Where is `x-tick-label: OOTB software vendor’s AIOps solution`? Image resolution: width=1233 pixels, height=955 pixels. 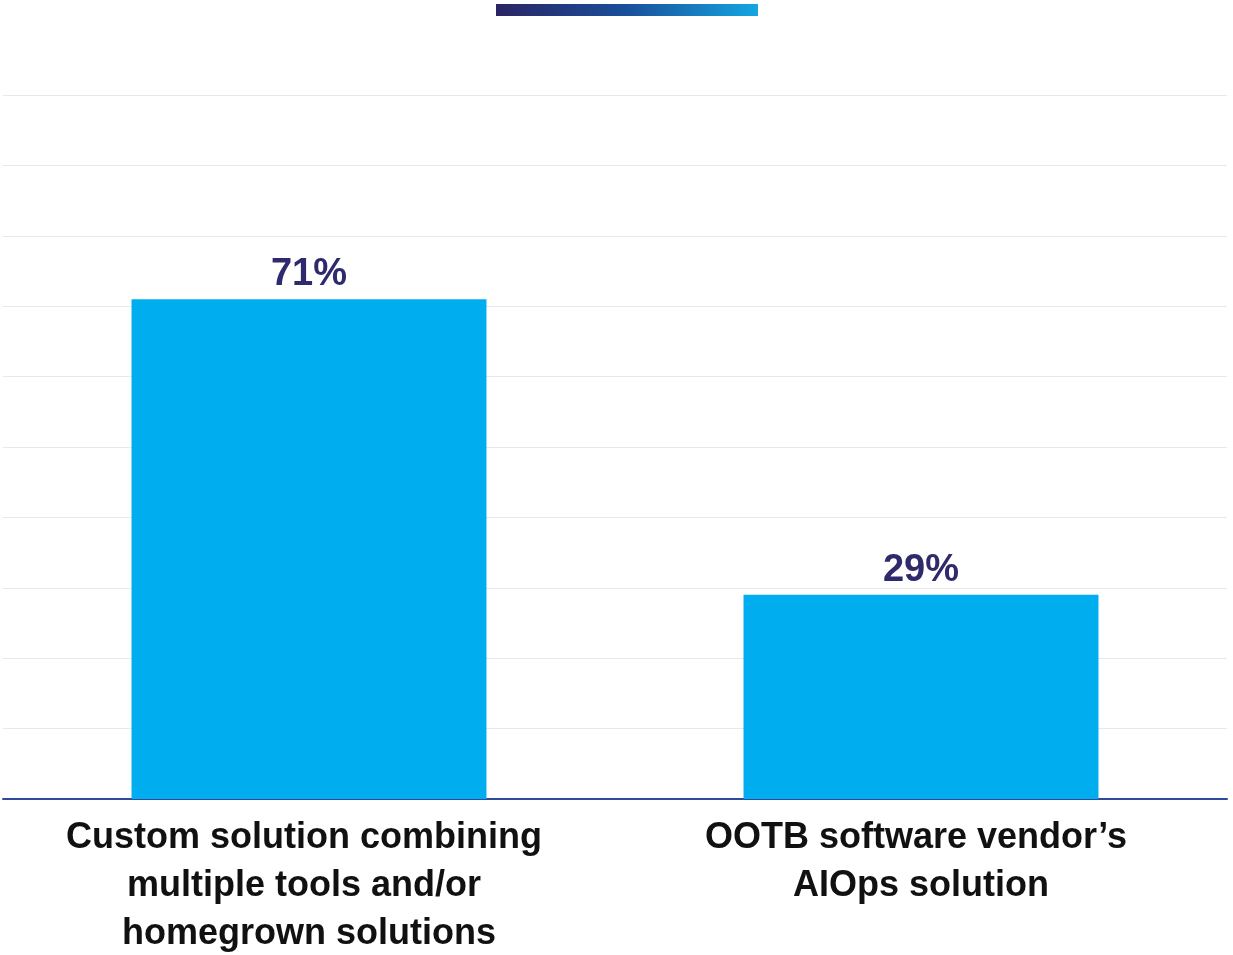 x-tick-label: OOTB software vendor’s AIOps solution is located at coordinates (921, 859).